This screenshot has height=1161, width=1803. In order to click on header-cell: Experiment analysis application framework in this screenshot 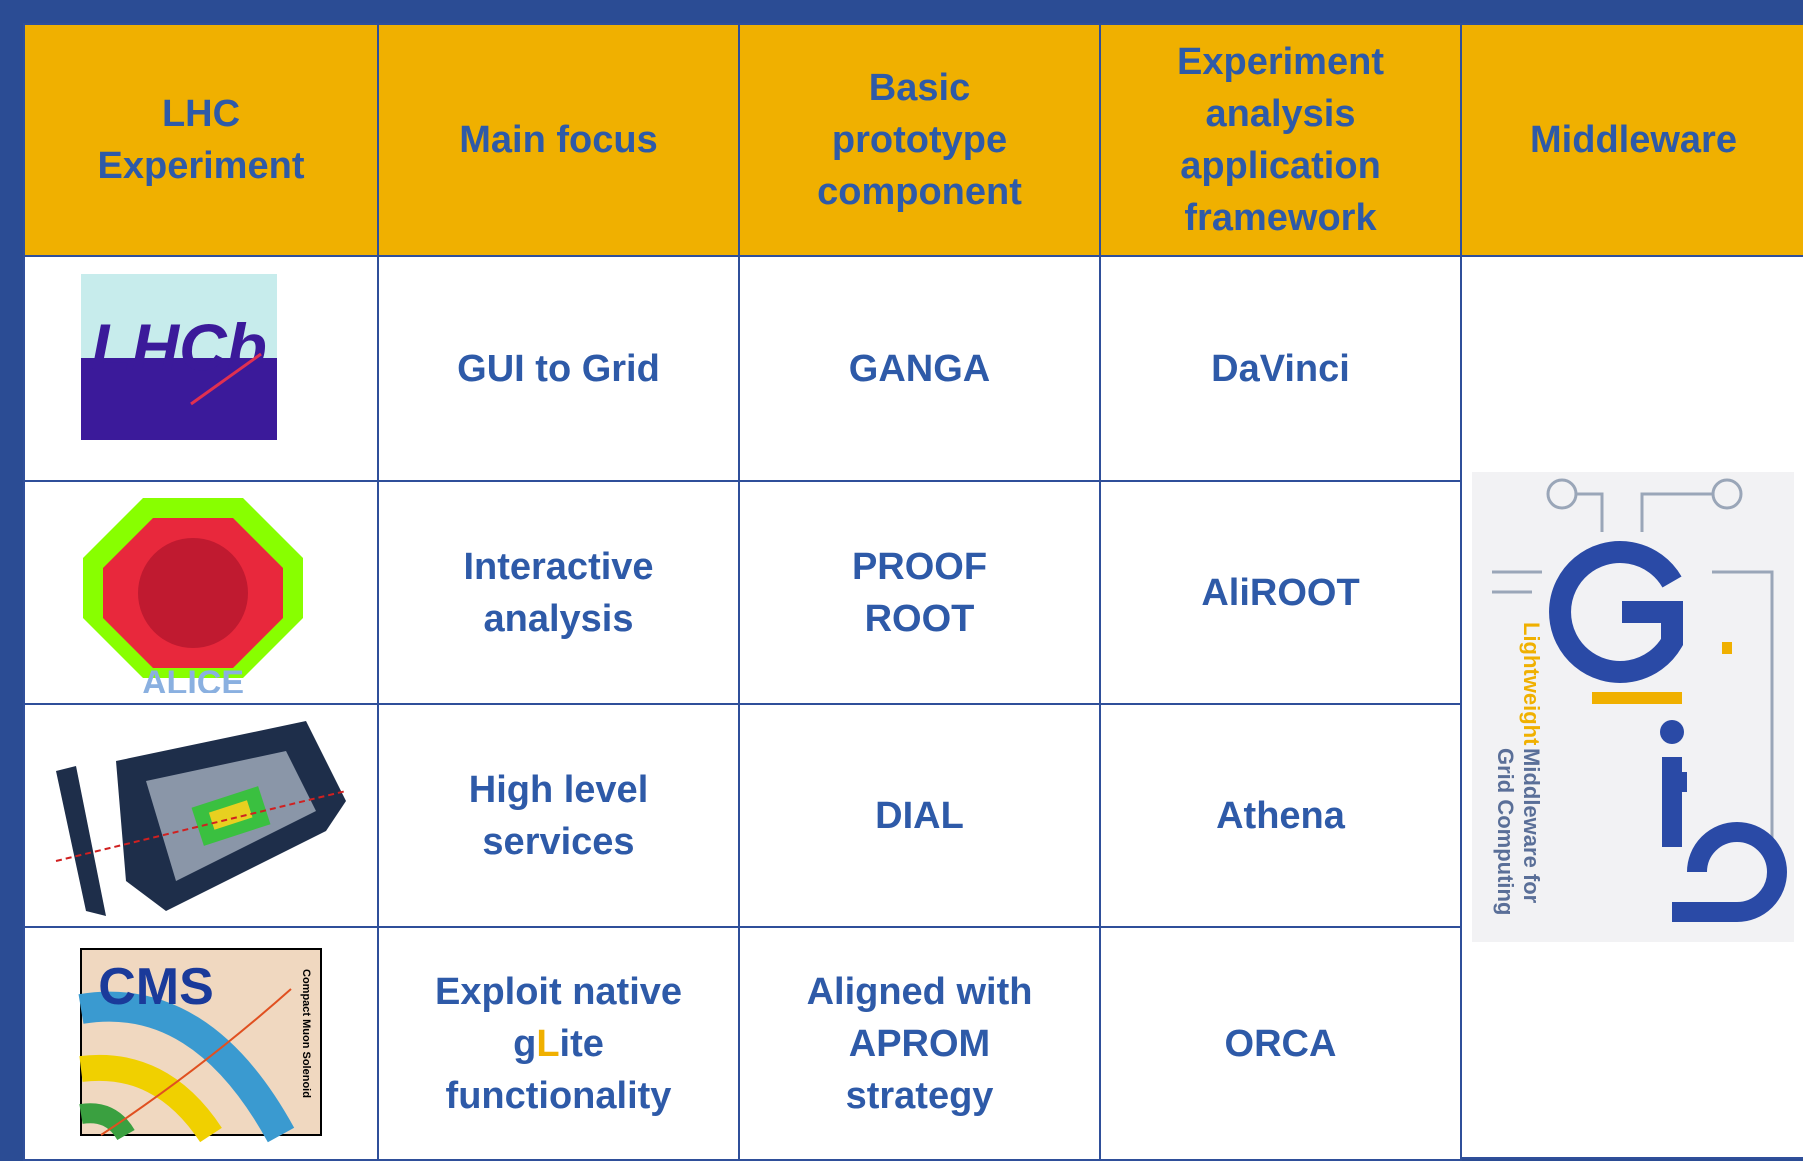, I will do `click(1280, 140)`.